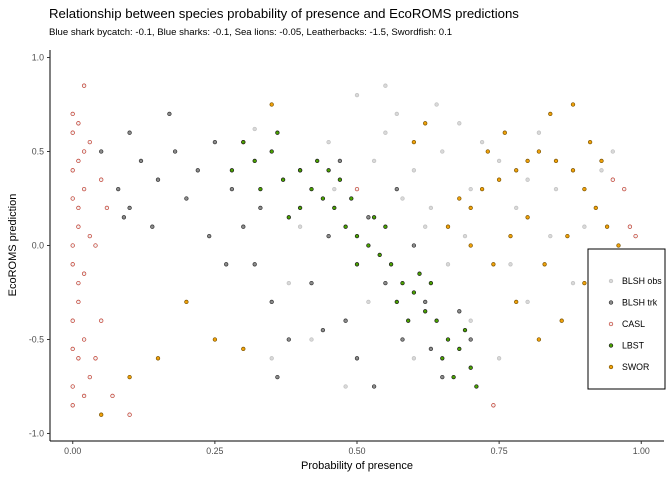 The image size is (672, 480). I want to click on legend-label-casl: CASL, so click(633, 324).